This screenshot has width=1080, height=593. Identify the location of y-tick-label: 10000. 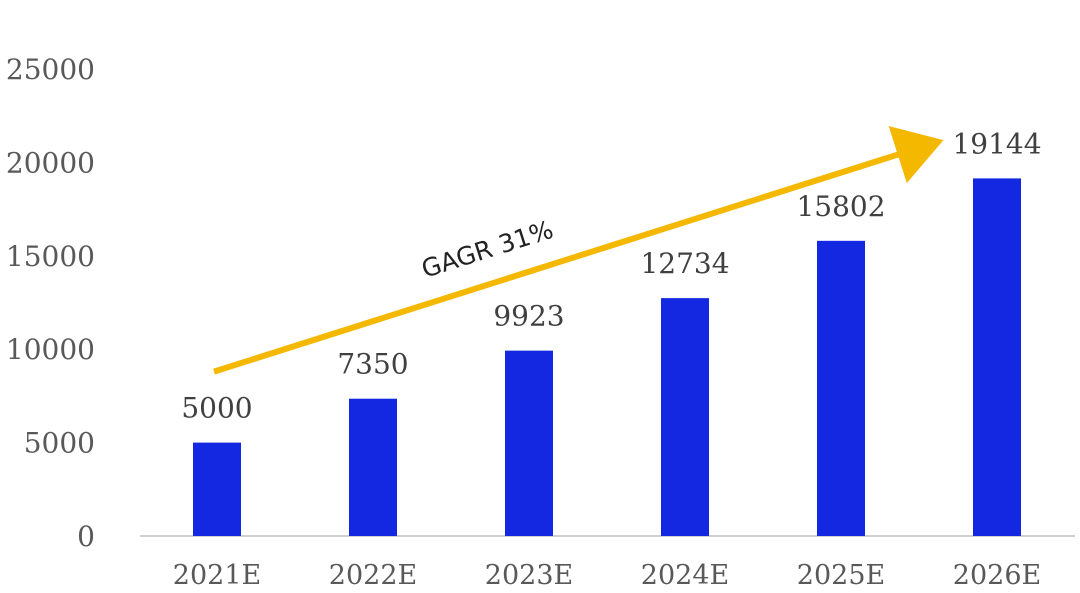
(50, 349).